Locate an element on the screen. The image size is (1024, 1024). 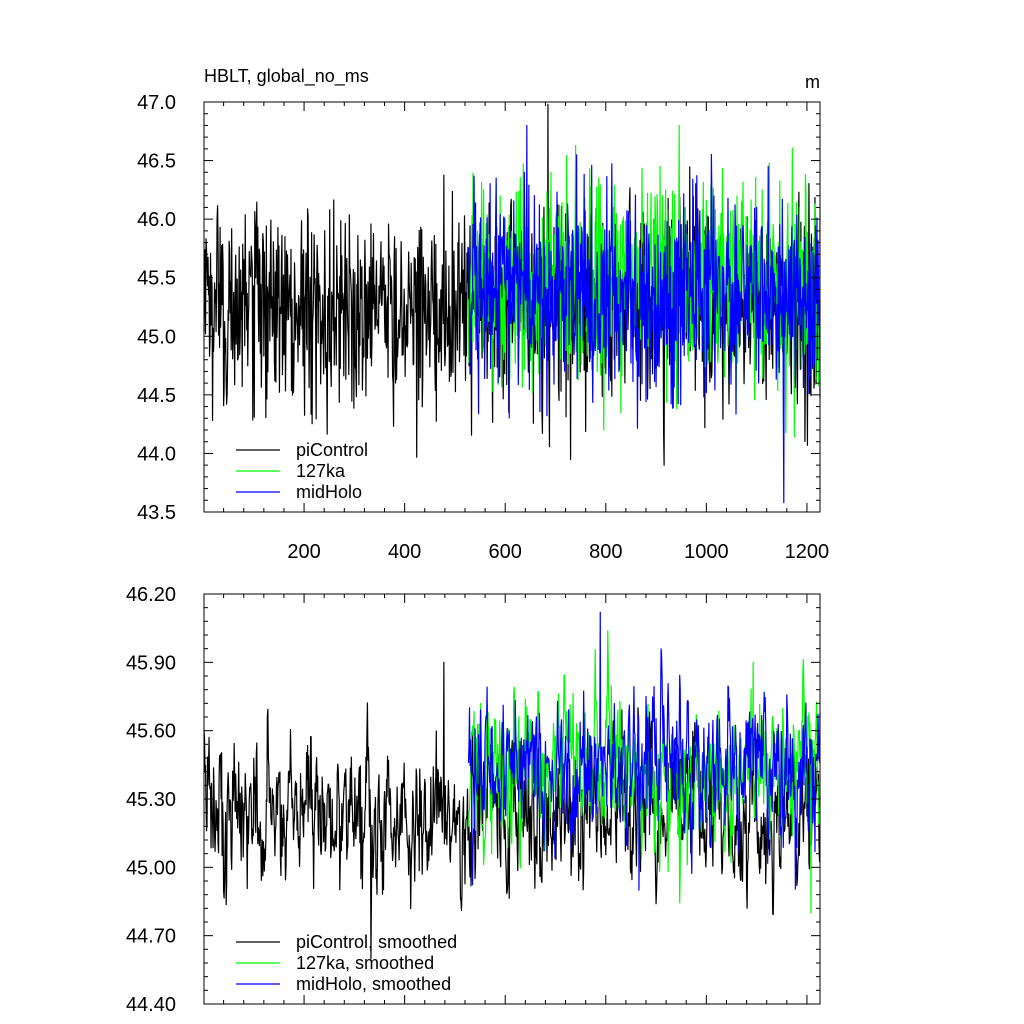
top-chart-title: HBLT, global_no_ms is located at coordinates (286, 76).